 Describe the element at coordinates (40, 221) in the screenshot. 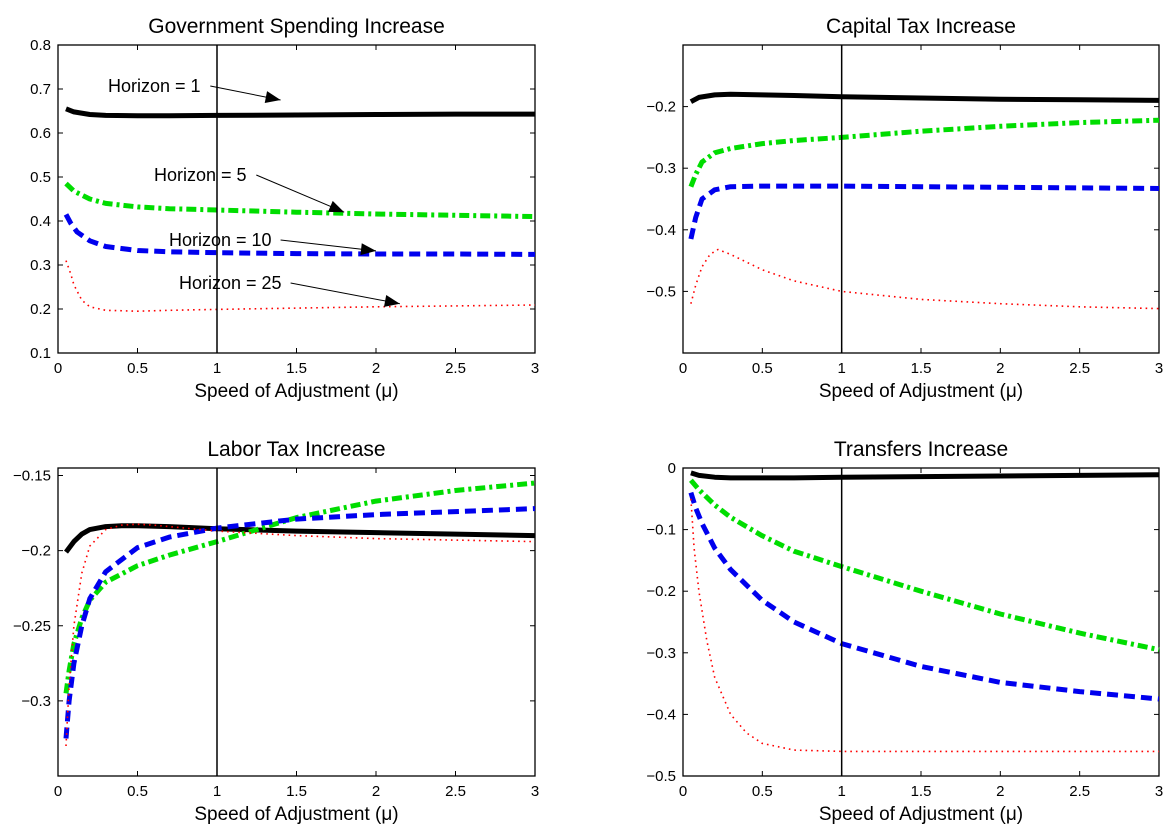

I see `y-tick-label: 0.4` at that location.